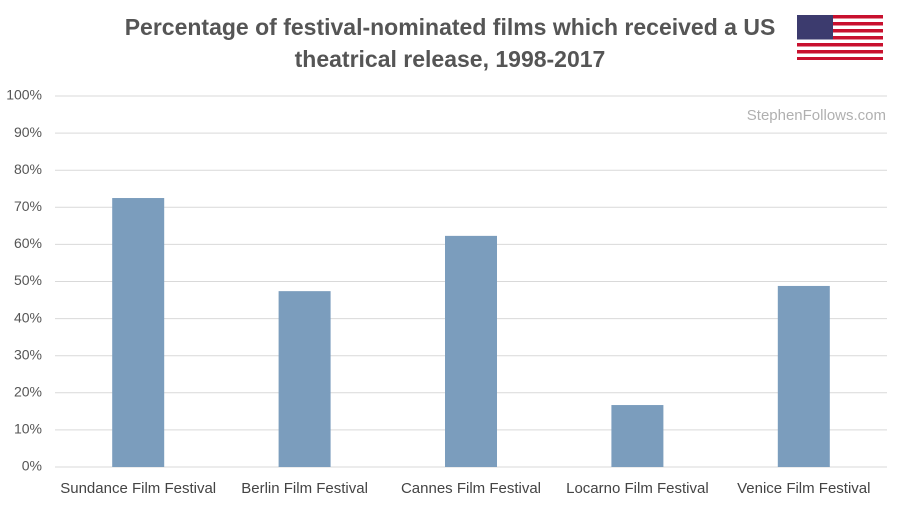 The height and width of the screenshot is (515, 900). What do you see at coordinates (28, 243) in the screenshot?
I see `y-tick-label: 60%` at bounding box center [28, 243].